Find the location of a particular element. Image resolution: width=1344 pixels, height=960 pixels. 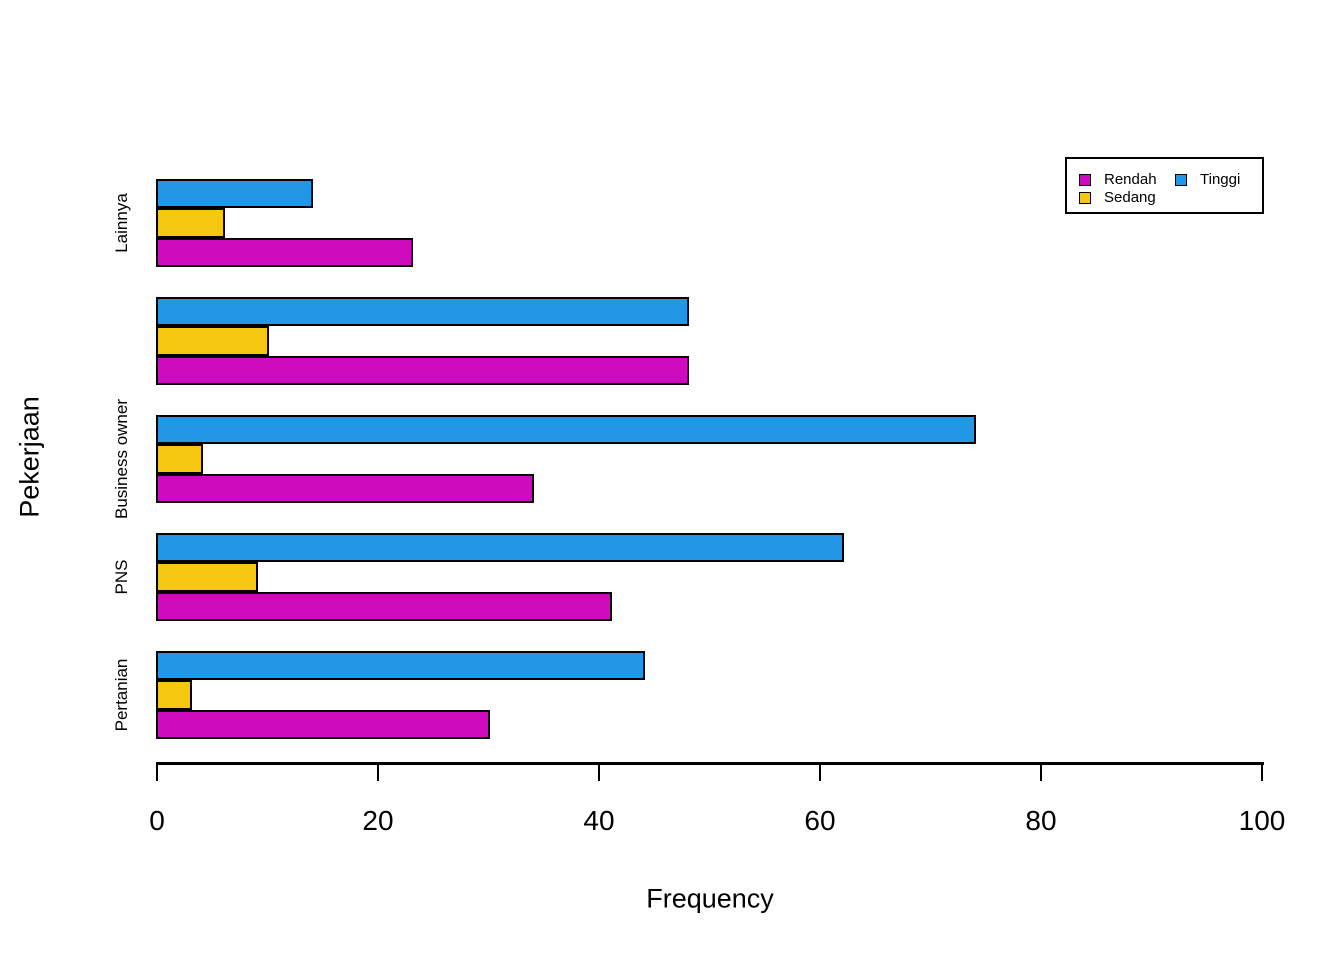

bar-business-owner-rendah is located at coordinates (345, 488).